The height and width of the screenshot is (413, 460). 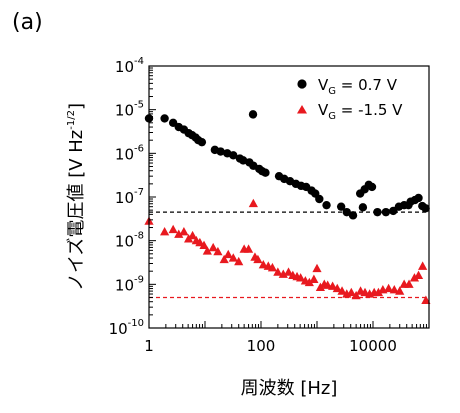 What do you see at coordinates (27, 22) in the screenshot?
I see `panel-label: (a)` at bounding box center [27, 22].